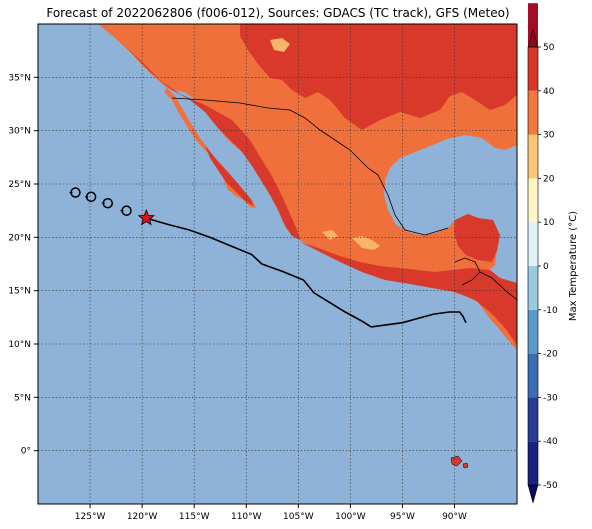  What do you see at coordinates (271, 513) in the screenshot?
I see `longitude-axis: 125°W 120°W 115°W 110°W 105°W 100°W 95°W 90°W` at bounding box center [271, 513].